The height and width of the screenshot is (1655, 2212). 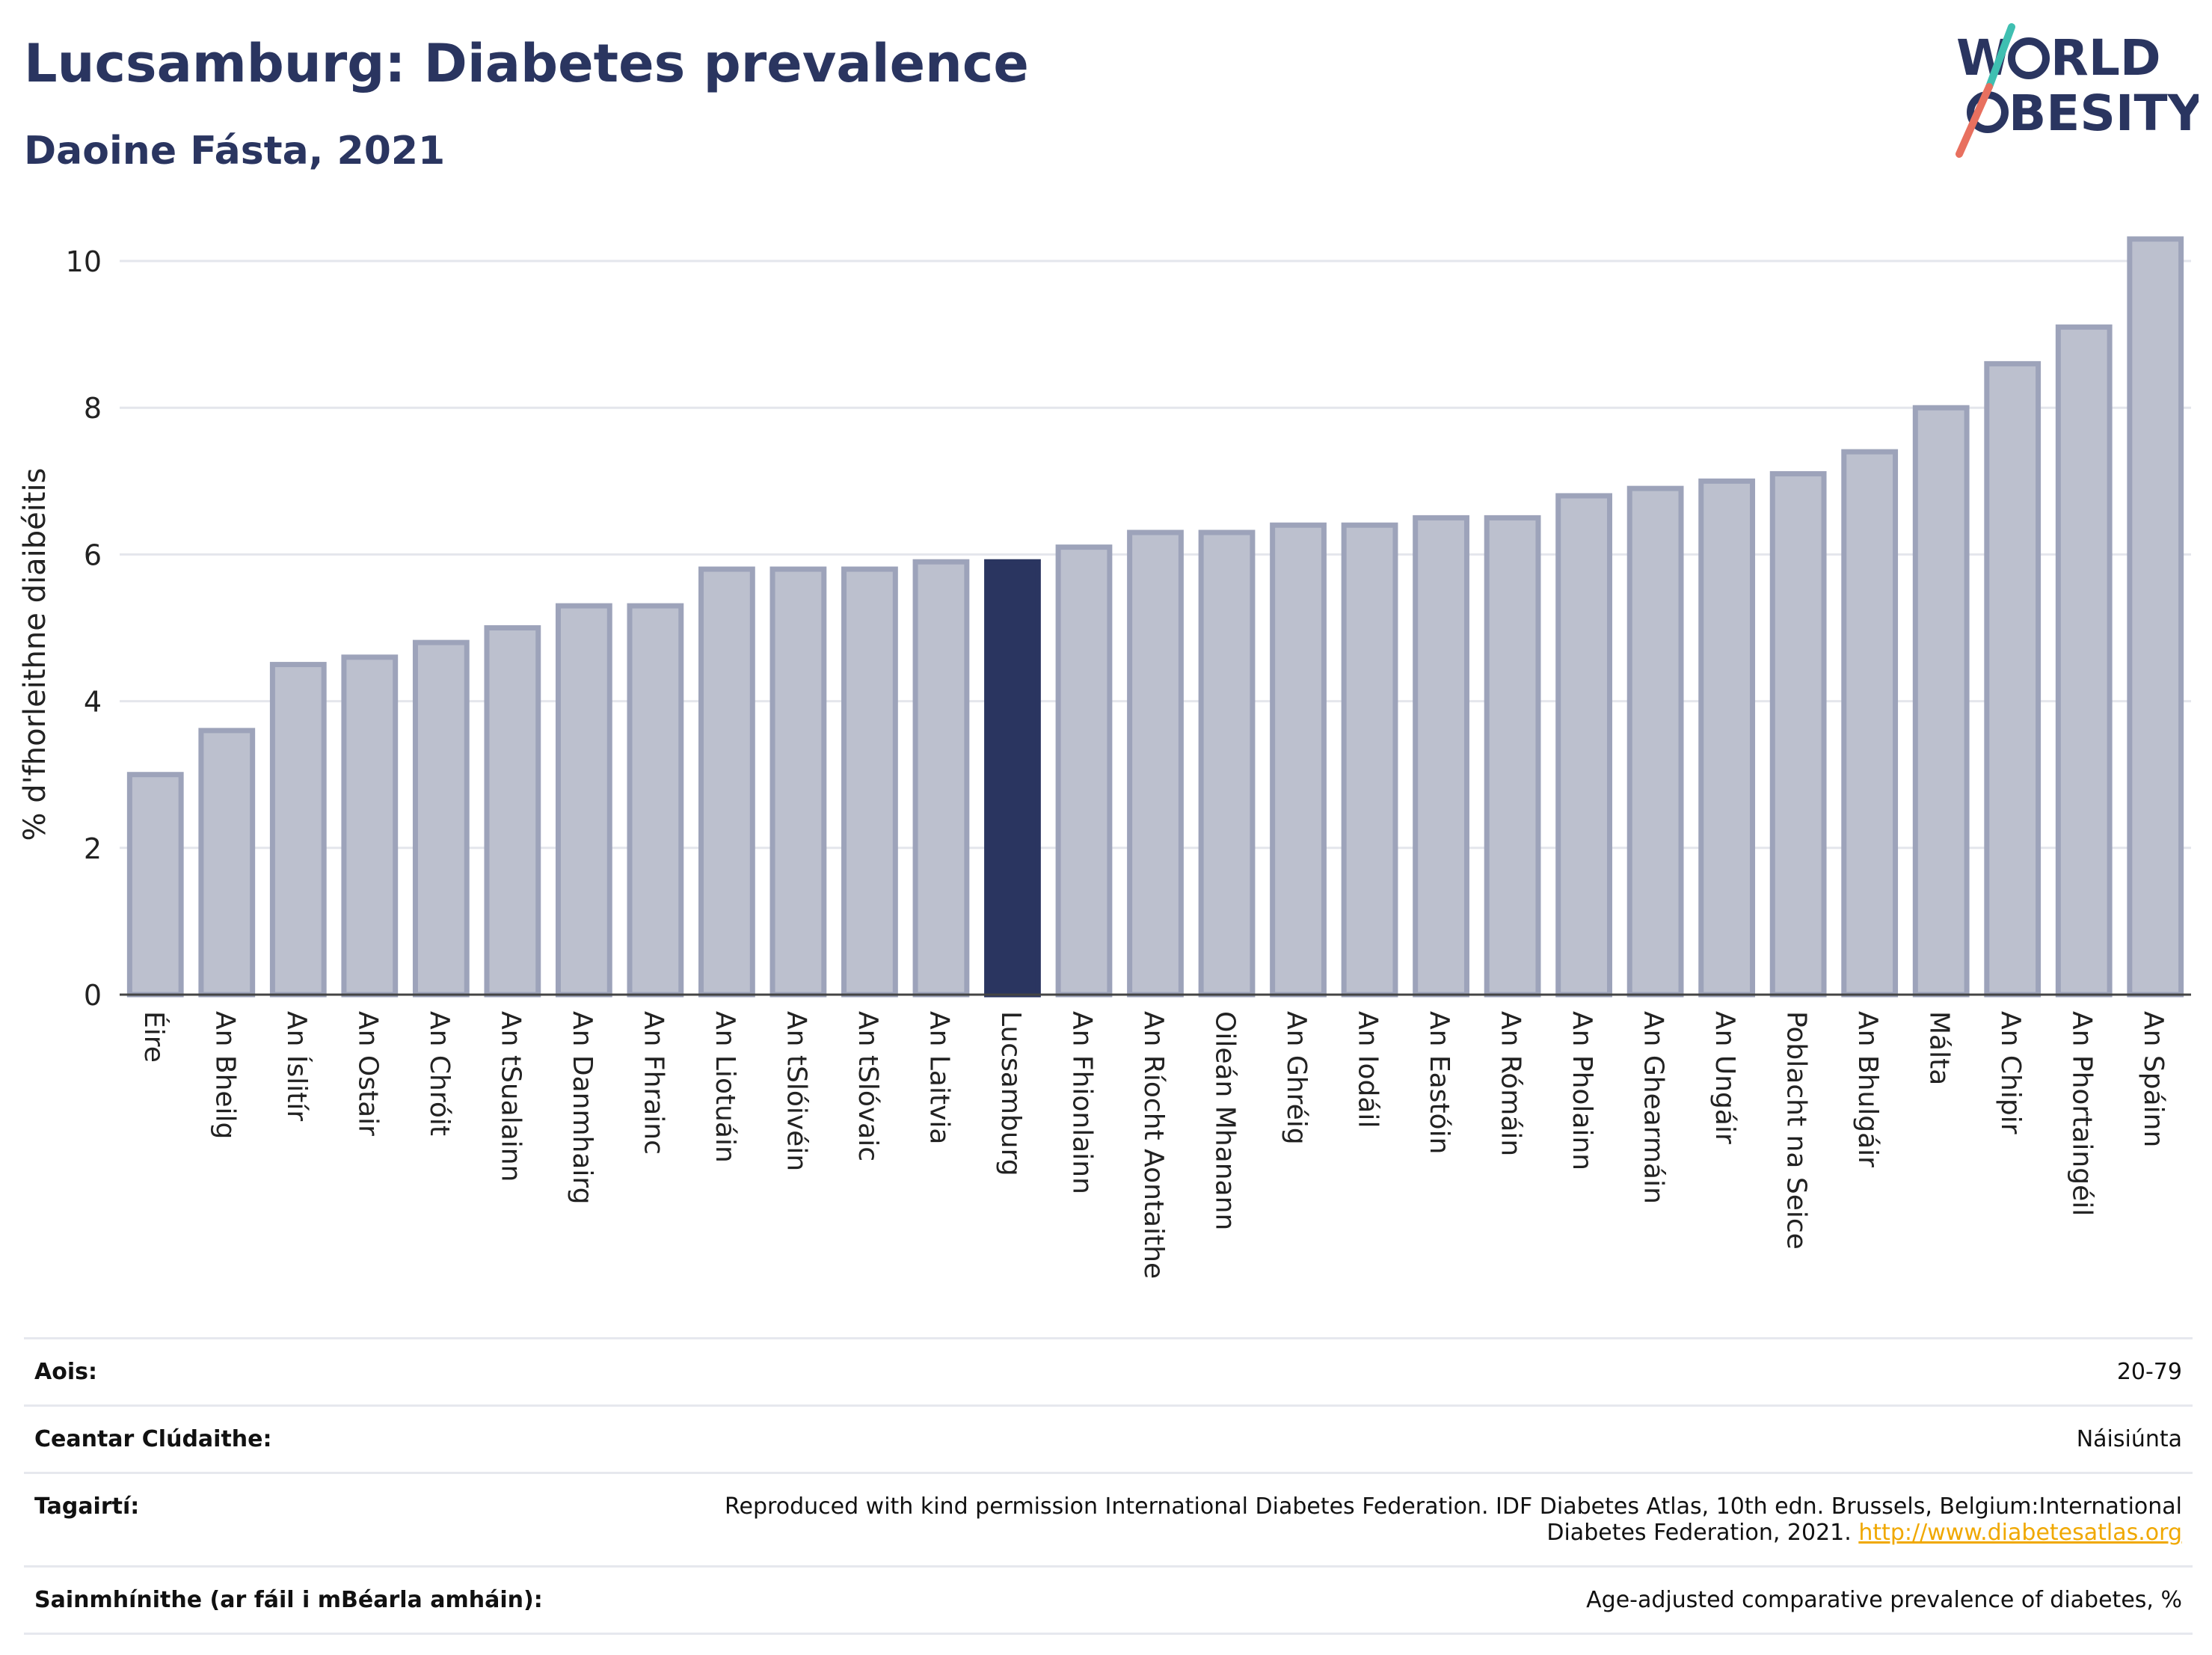 What do you see at coordinates (1296, 1078) in the screenshot?
I see `x-tick-label: An Ghréig` at bounding box center [1296, 1078].